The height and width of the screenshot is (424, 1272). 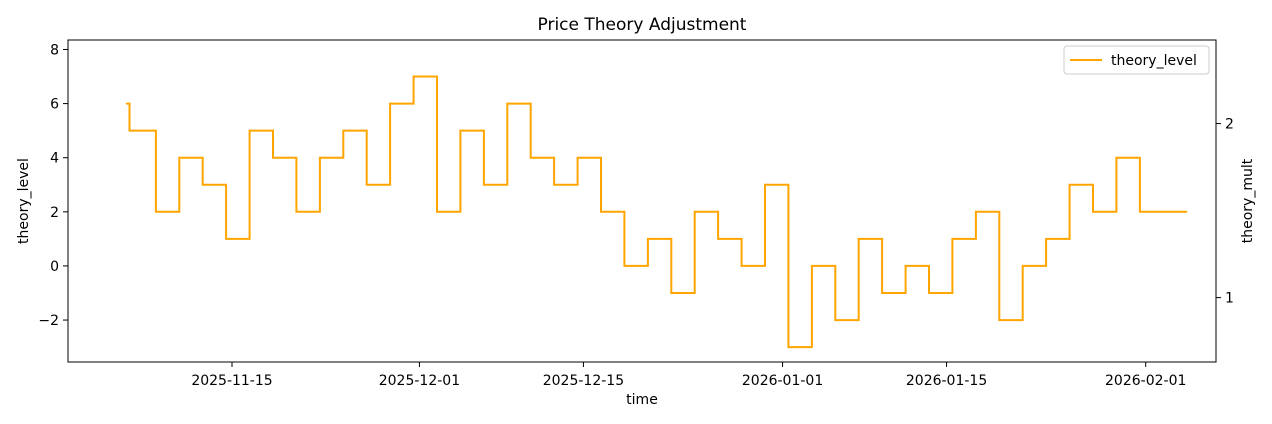 I want to click on y-tick-label: 6, so click(x=54, y=105).